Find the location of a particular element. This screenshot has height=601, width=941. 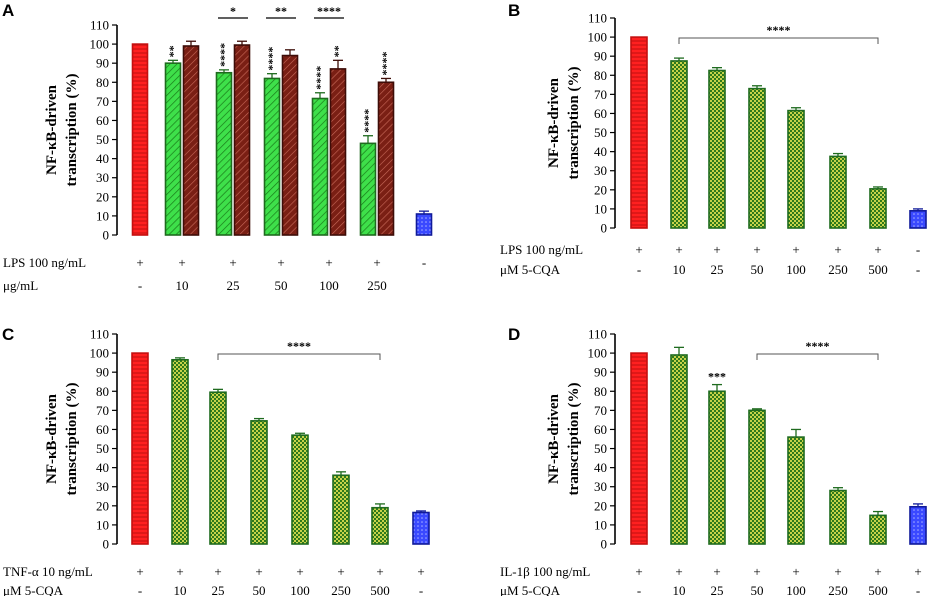

panel-letter-b: B is located at coordinates (514, 10).